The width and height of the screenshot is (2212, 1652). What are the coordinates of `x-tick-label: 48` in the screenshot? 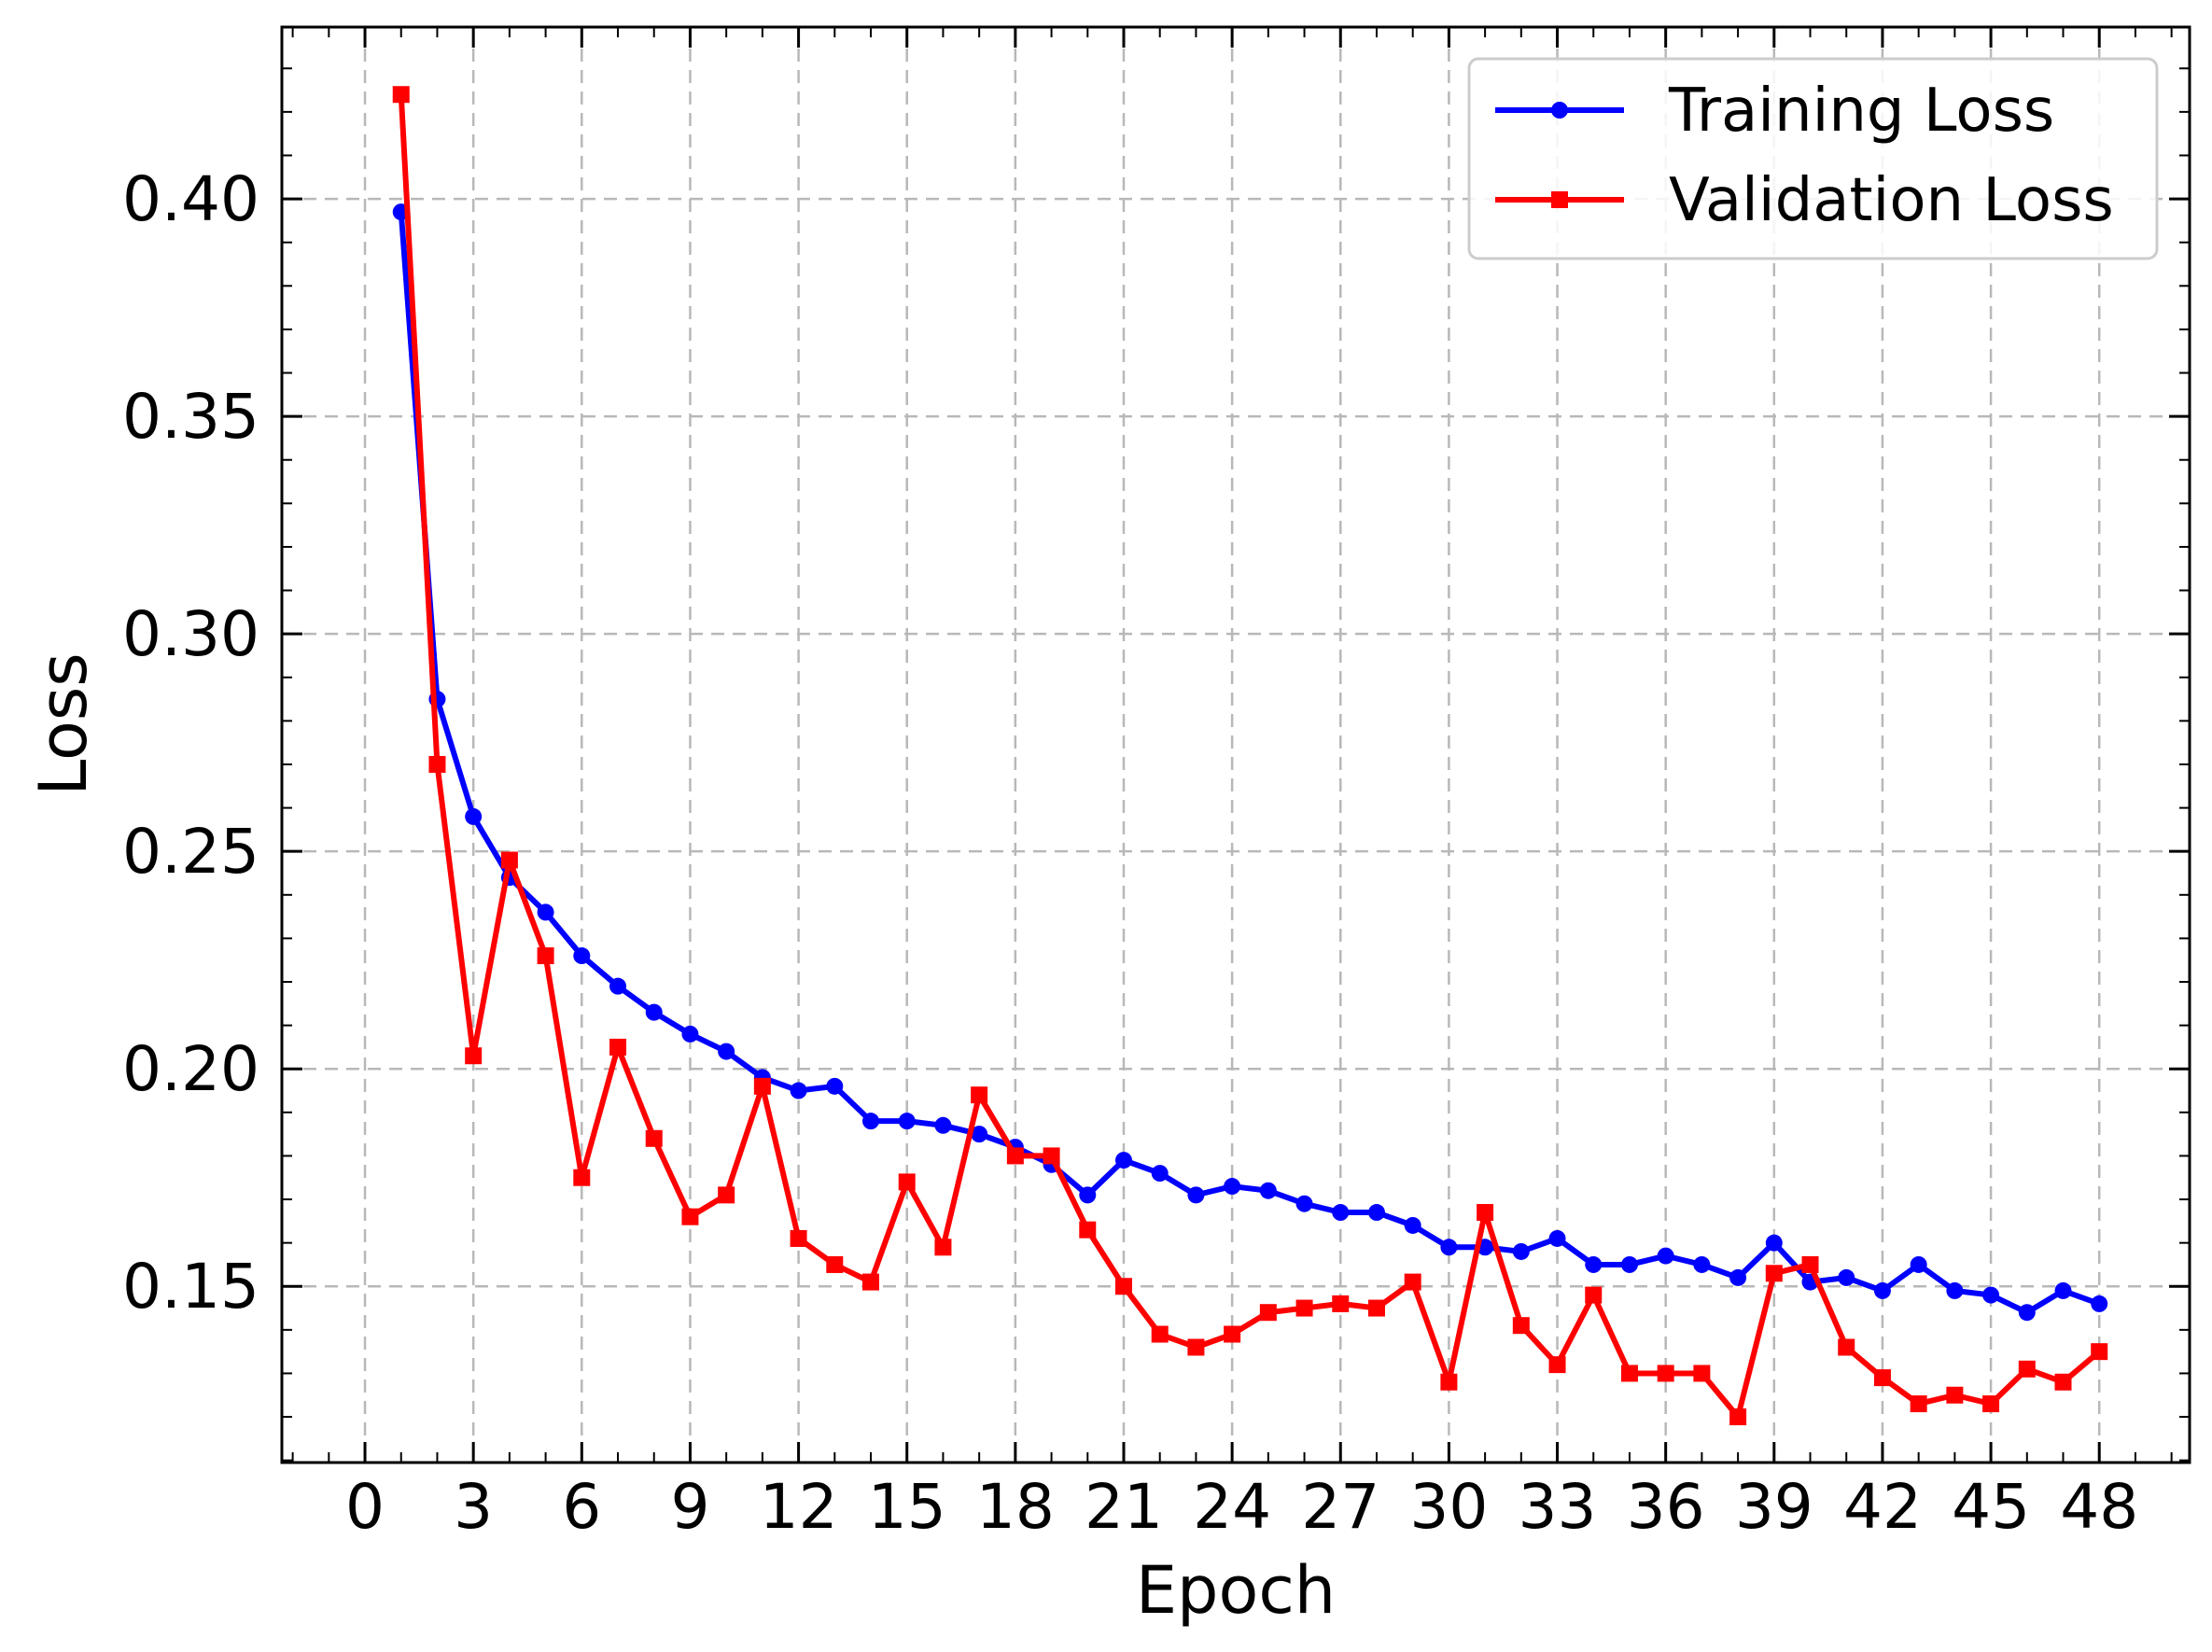 It's located at (2099, 1507).